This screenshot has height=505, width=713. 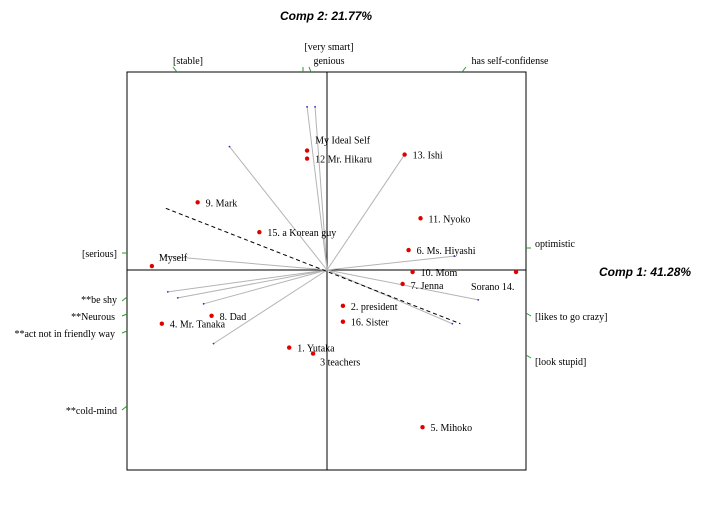 I want to click on element-label-4: 11. Nyoko, so click(x=450, y=219).